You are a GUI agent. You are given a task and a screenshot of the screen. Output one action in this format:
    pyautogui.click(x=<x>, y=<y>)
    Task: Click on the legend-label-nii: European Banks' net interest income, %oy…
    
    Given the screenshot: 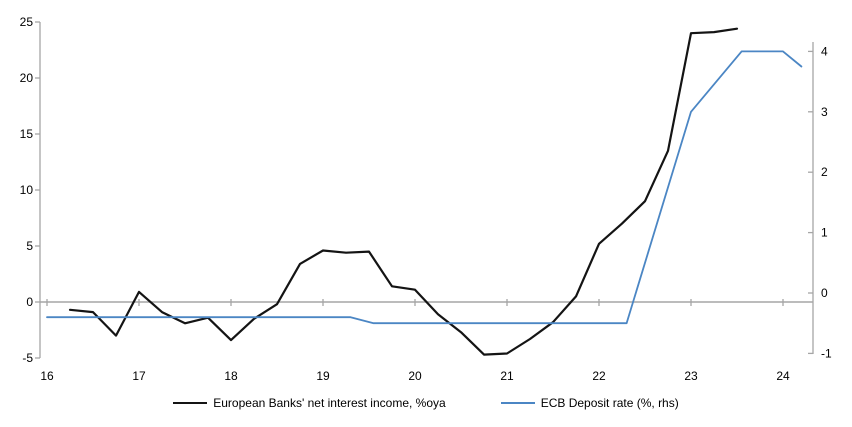 What is the action you would take?
    pyautogui.click(x=329, y=403)
    